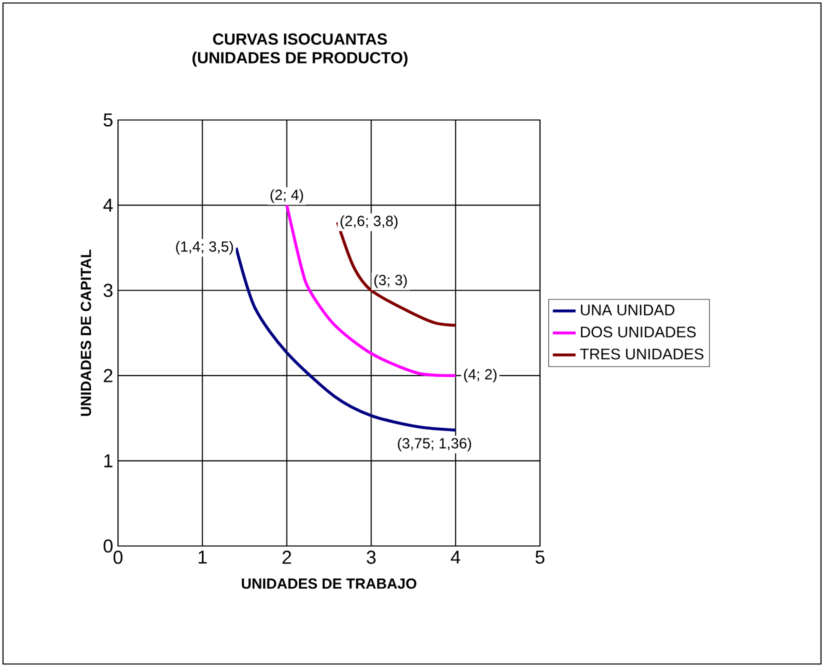  What do you see at coordinates (287, 557) in the screenshot?
I see `x-tick-label: 2` at bounding box center [287, 557].